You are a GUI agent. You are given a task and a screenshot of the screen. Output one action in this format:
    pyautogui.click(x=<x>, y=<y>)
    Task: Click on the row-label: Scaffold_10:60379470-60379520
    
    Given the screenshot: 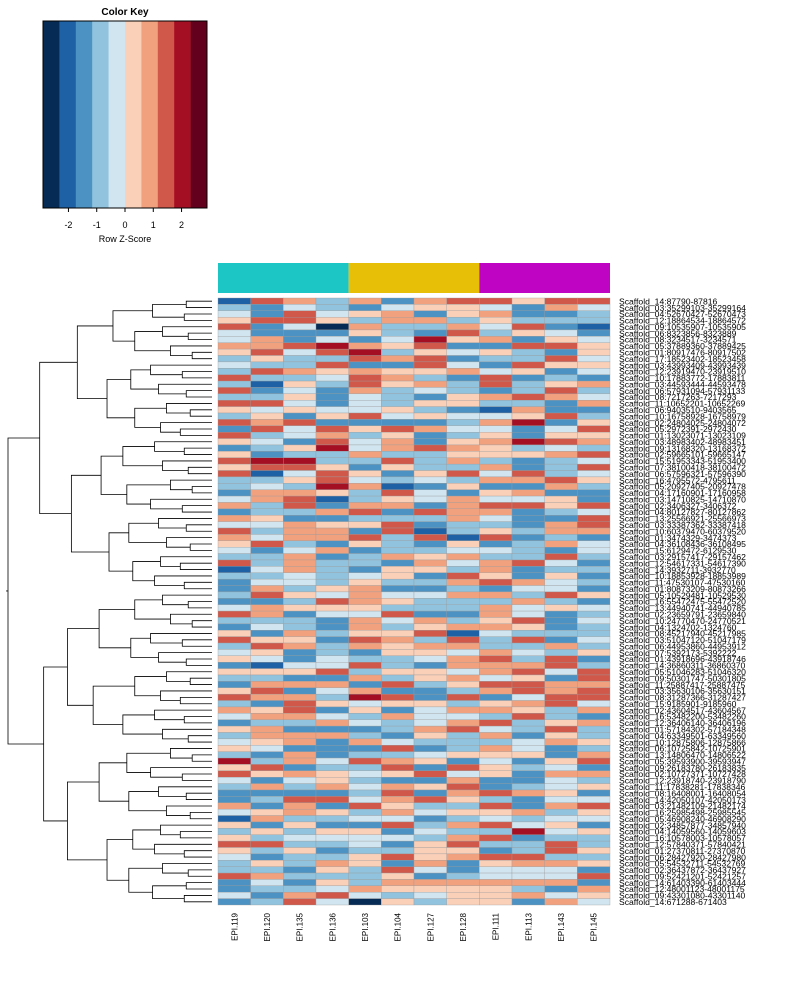 What is the action you would take?
    pyautogui.click(x=682, y=531)
    